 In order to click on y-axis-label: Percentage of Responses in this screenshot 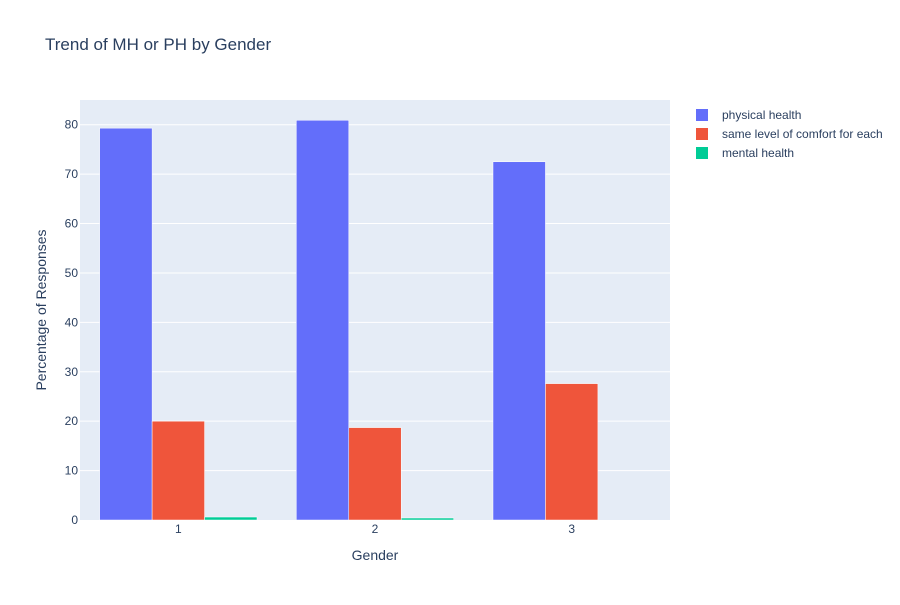, I will do `click(41, 309)`.